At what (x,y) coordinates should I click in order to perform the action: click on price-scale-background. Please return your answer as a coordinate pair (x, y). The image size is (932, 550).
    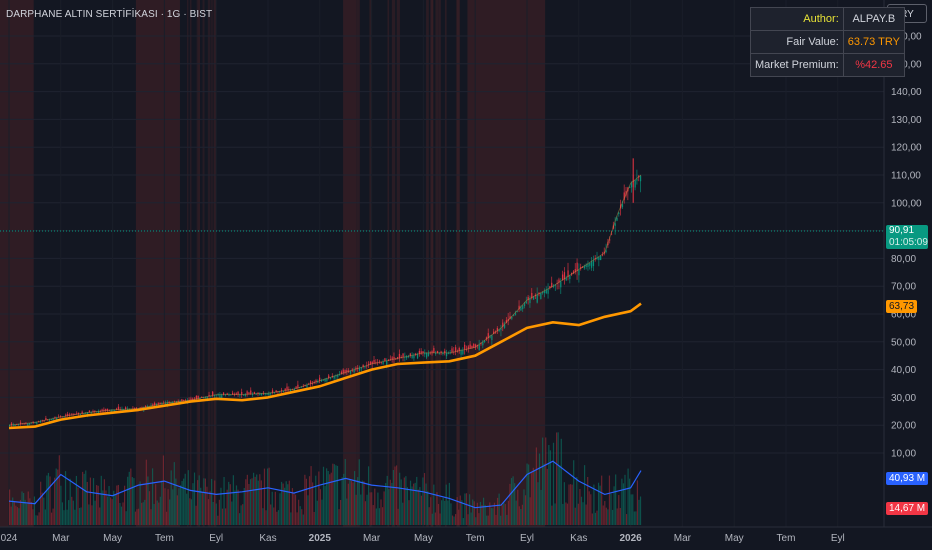
    Looking at the image, I should click on (908, 275).